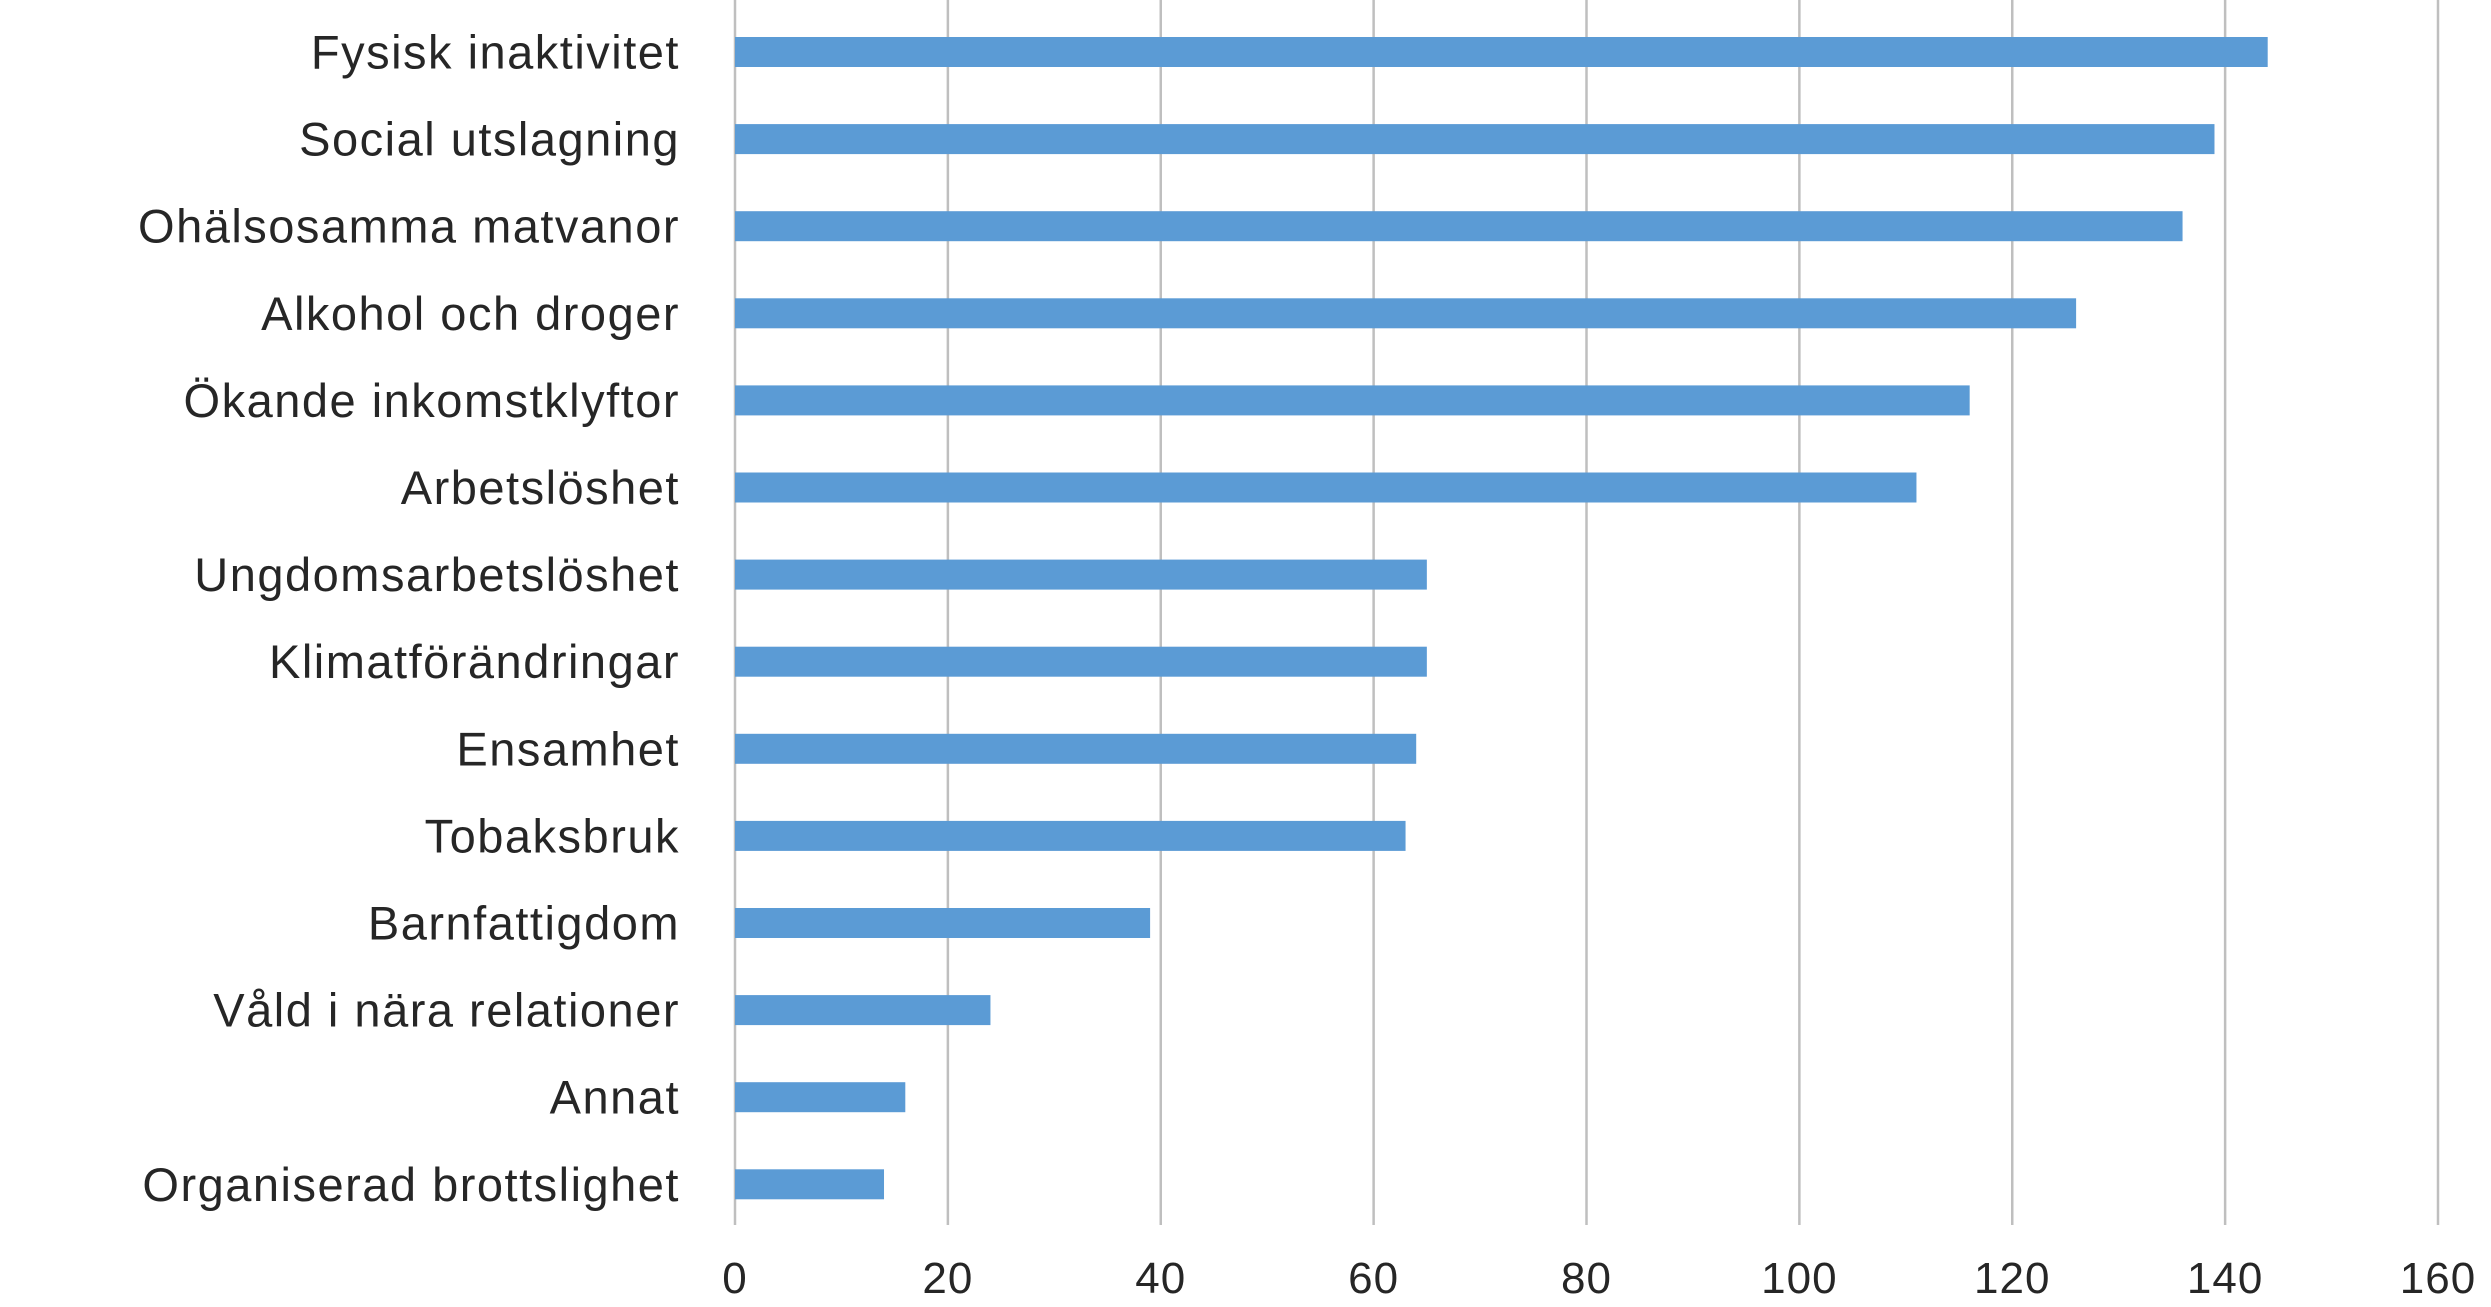 The height and width of the screenshot is (1307, 2491). I want to click on x-tick-label: 160, so click(2438, 1278).